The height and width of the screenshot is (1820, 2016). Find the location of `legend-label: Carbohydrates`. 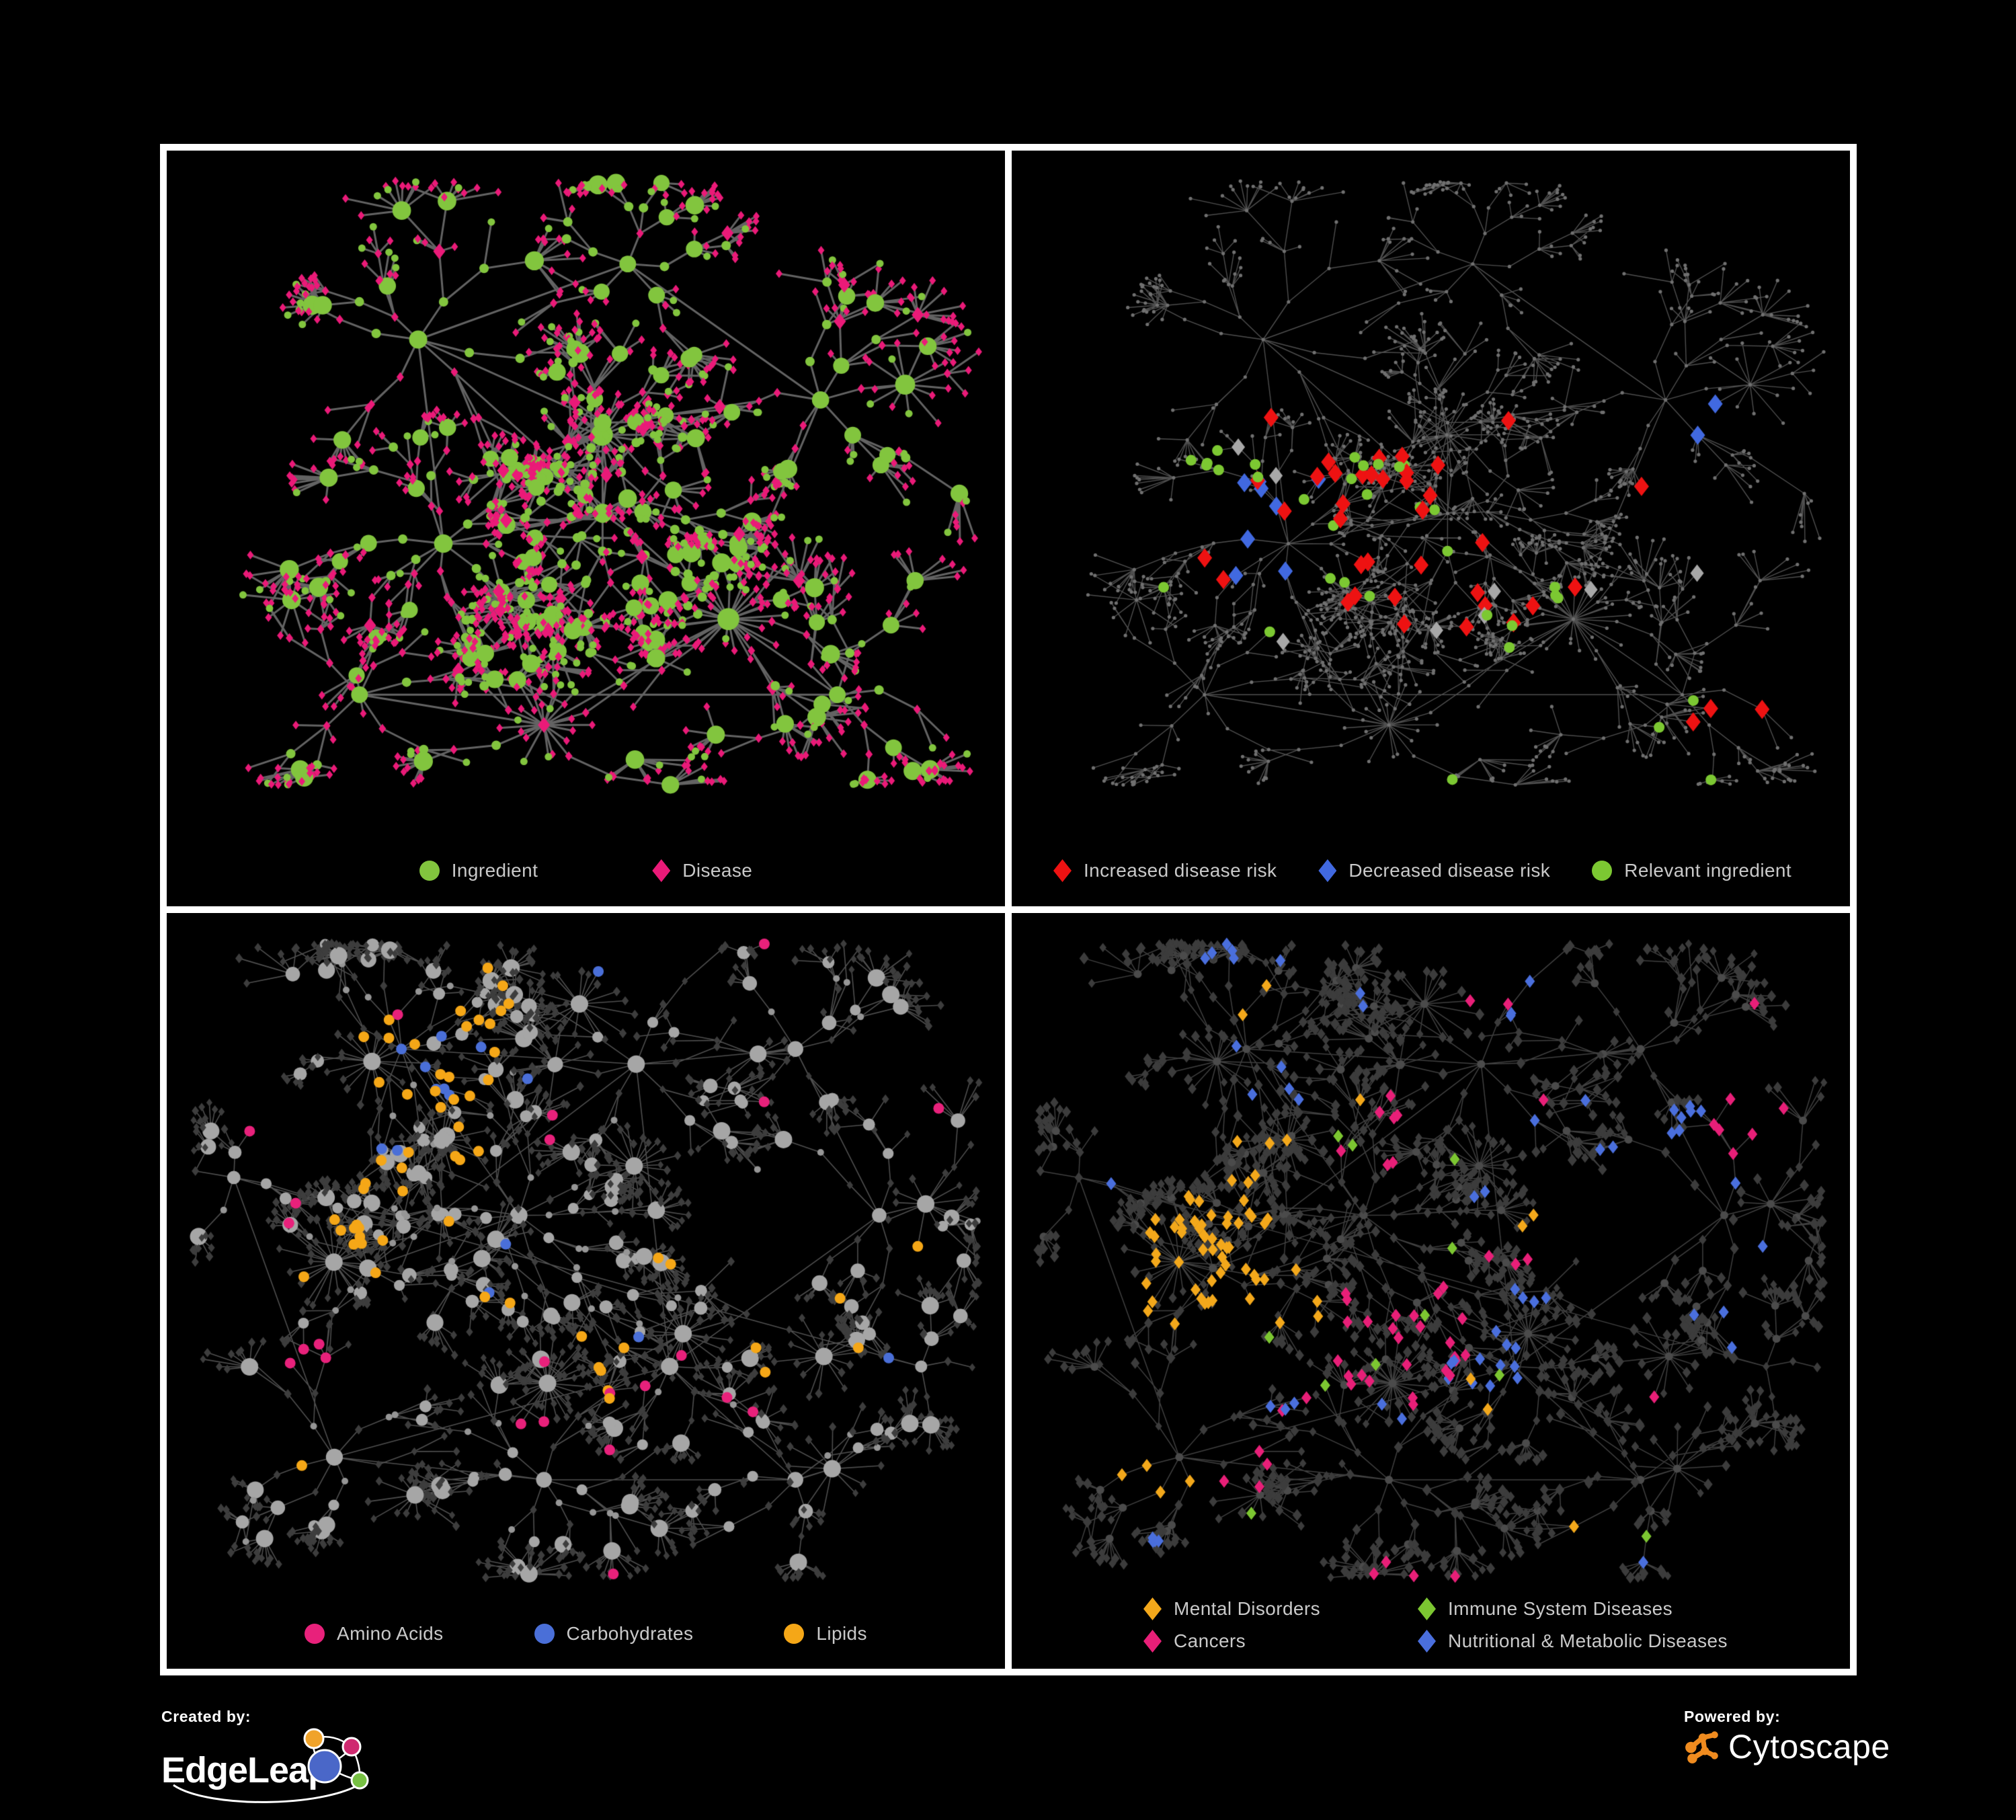

legend-label: Carbohydrates is located at coordinates (630, 1633).